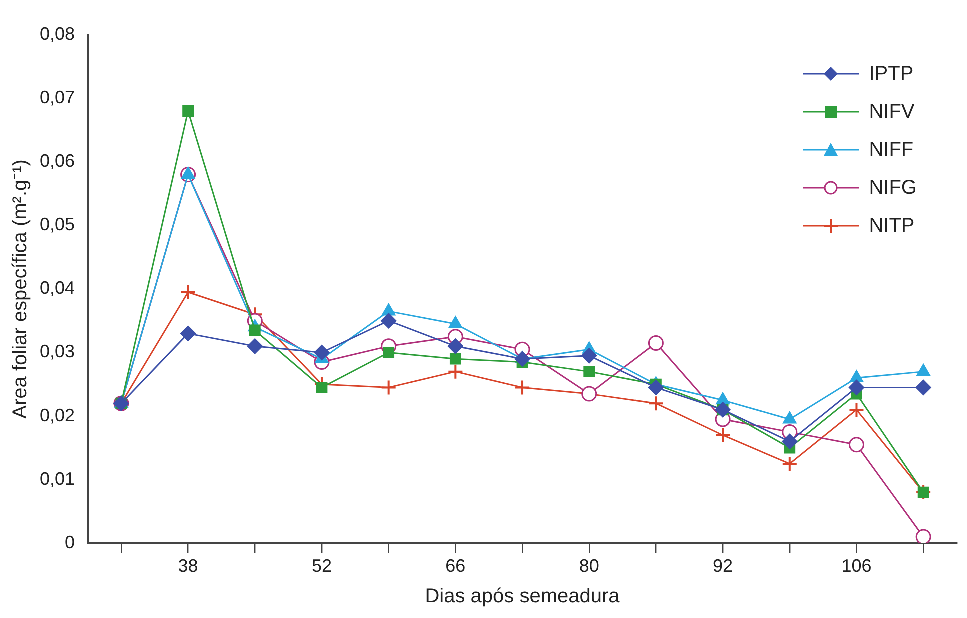  Describe the element at coordinates (58, 224) in the screenshot. I see `y-tick-label: 0,05` at that location.